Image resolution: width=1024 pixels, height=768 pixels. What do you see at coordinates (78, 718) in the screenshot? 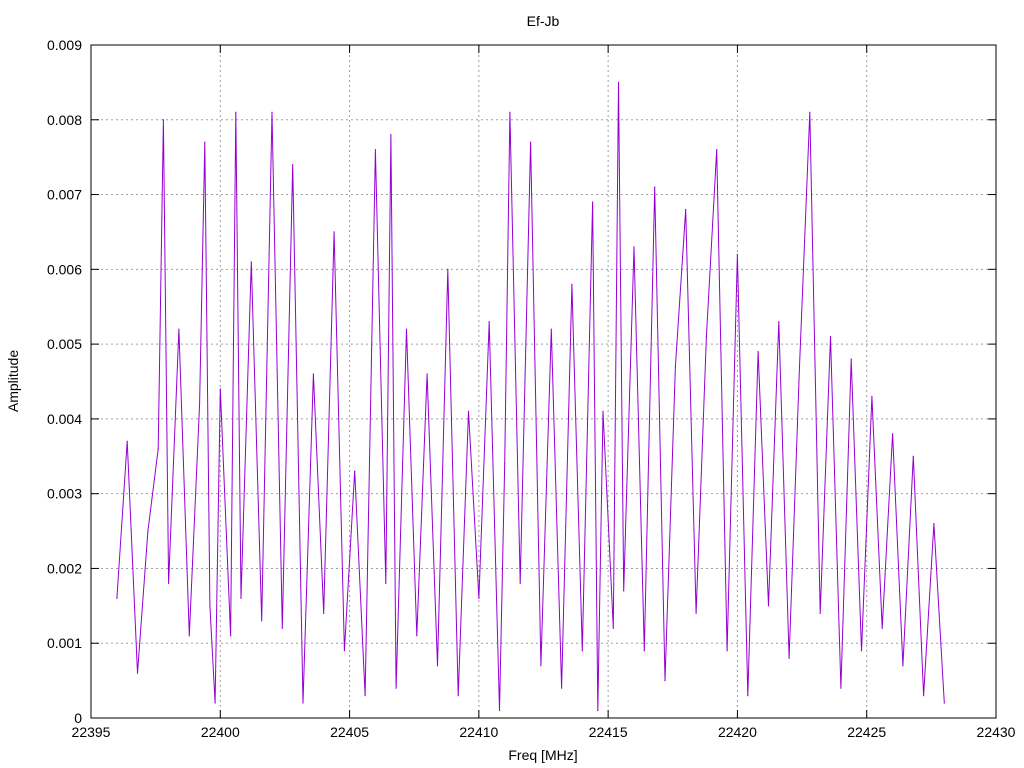
I see `y-tick-label: 0` at bounding box center [78, 718].